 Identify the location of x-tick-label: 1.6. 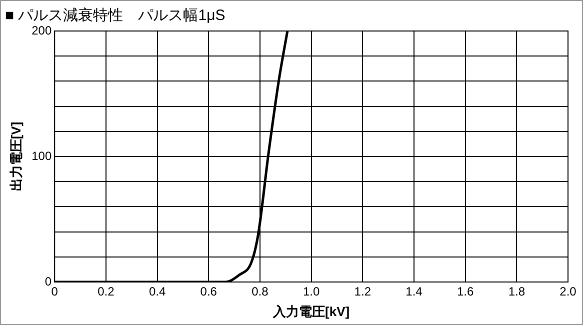
(465, 291).